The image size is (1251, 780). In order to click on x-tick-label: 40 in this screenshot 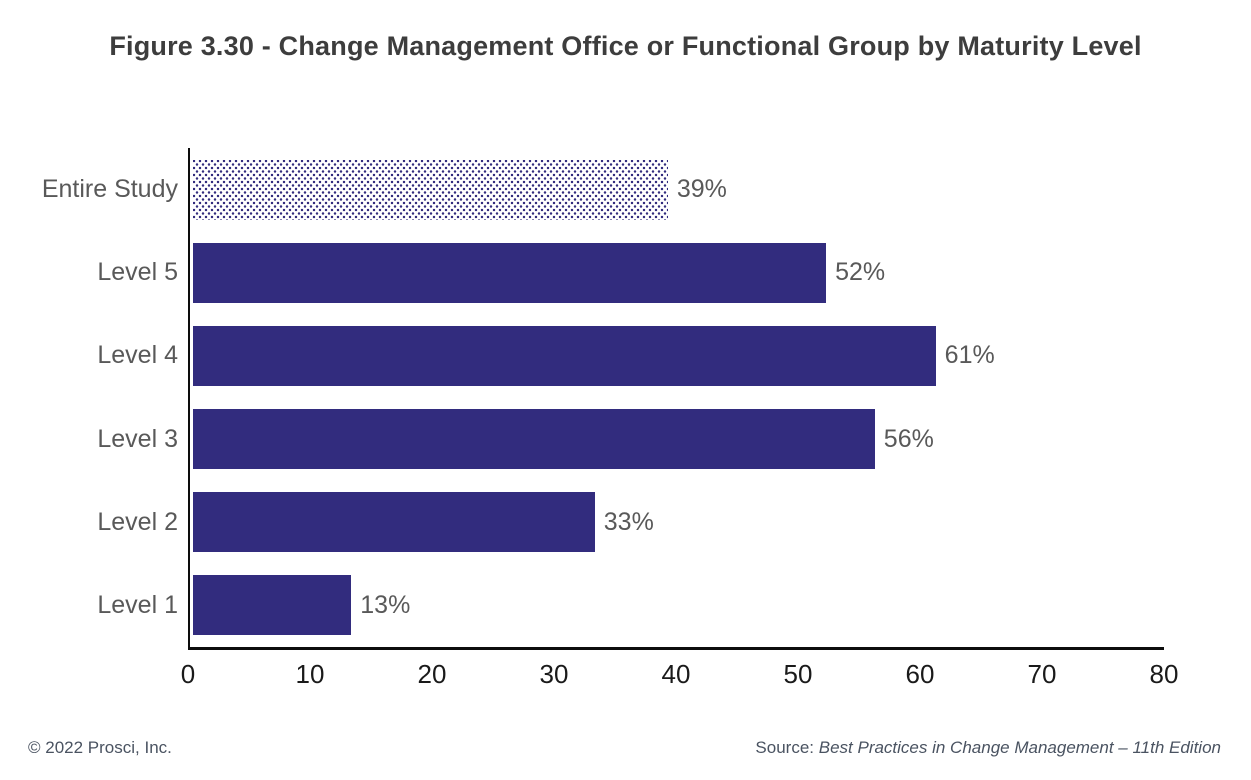, I will do `click(676, 674)`.